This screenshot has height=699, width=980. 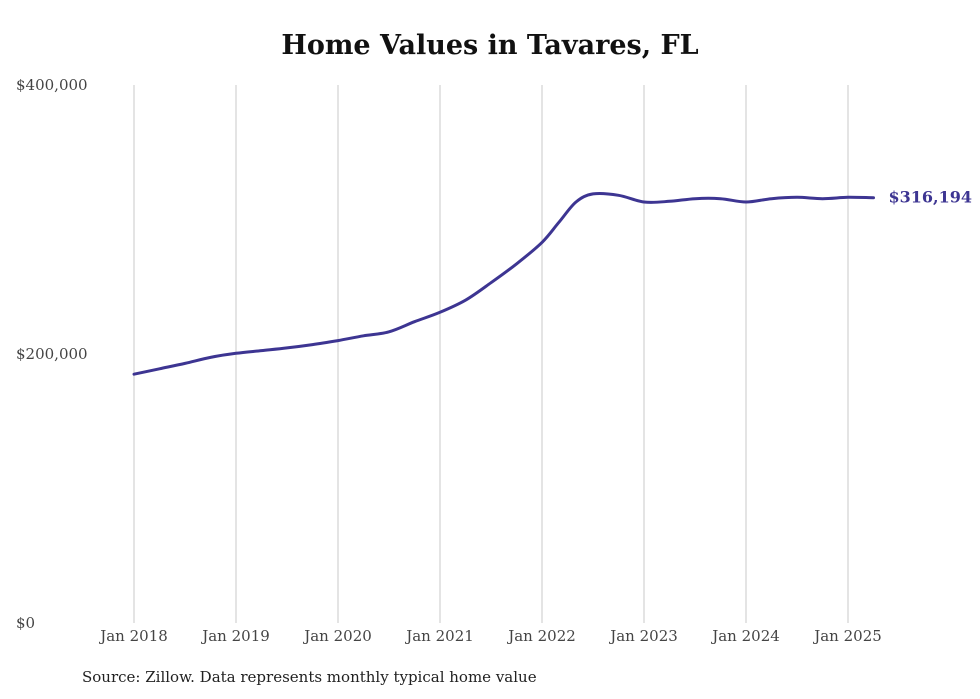 What do you see at coordinates (847, 636) in the screenshot?
I see `x-tick-label: Jan 2025` at bounding box center [847, 636].